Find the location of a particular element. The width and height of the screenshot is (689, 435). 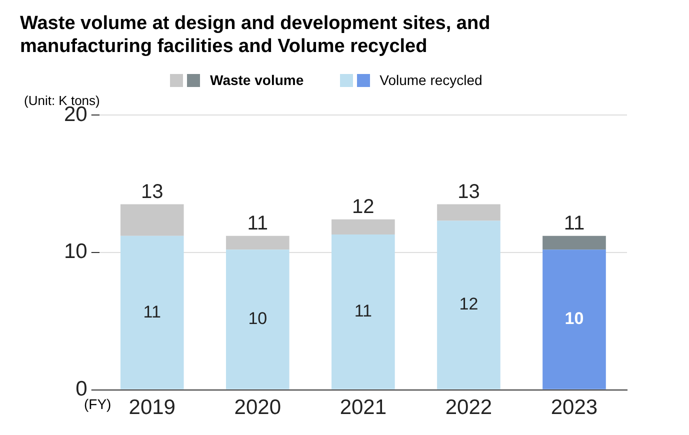

legend-label: Waste volume is located at coordinates (257, 80).